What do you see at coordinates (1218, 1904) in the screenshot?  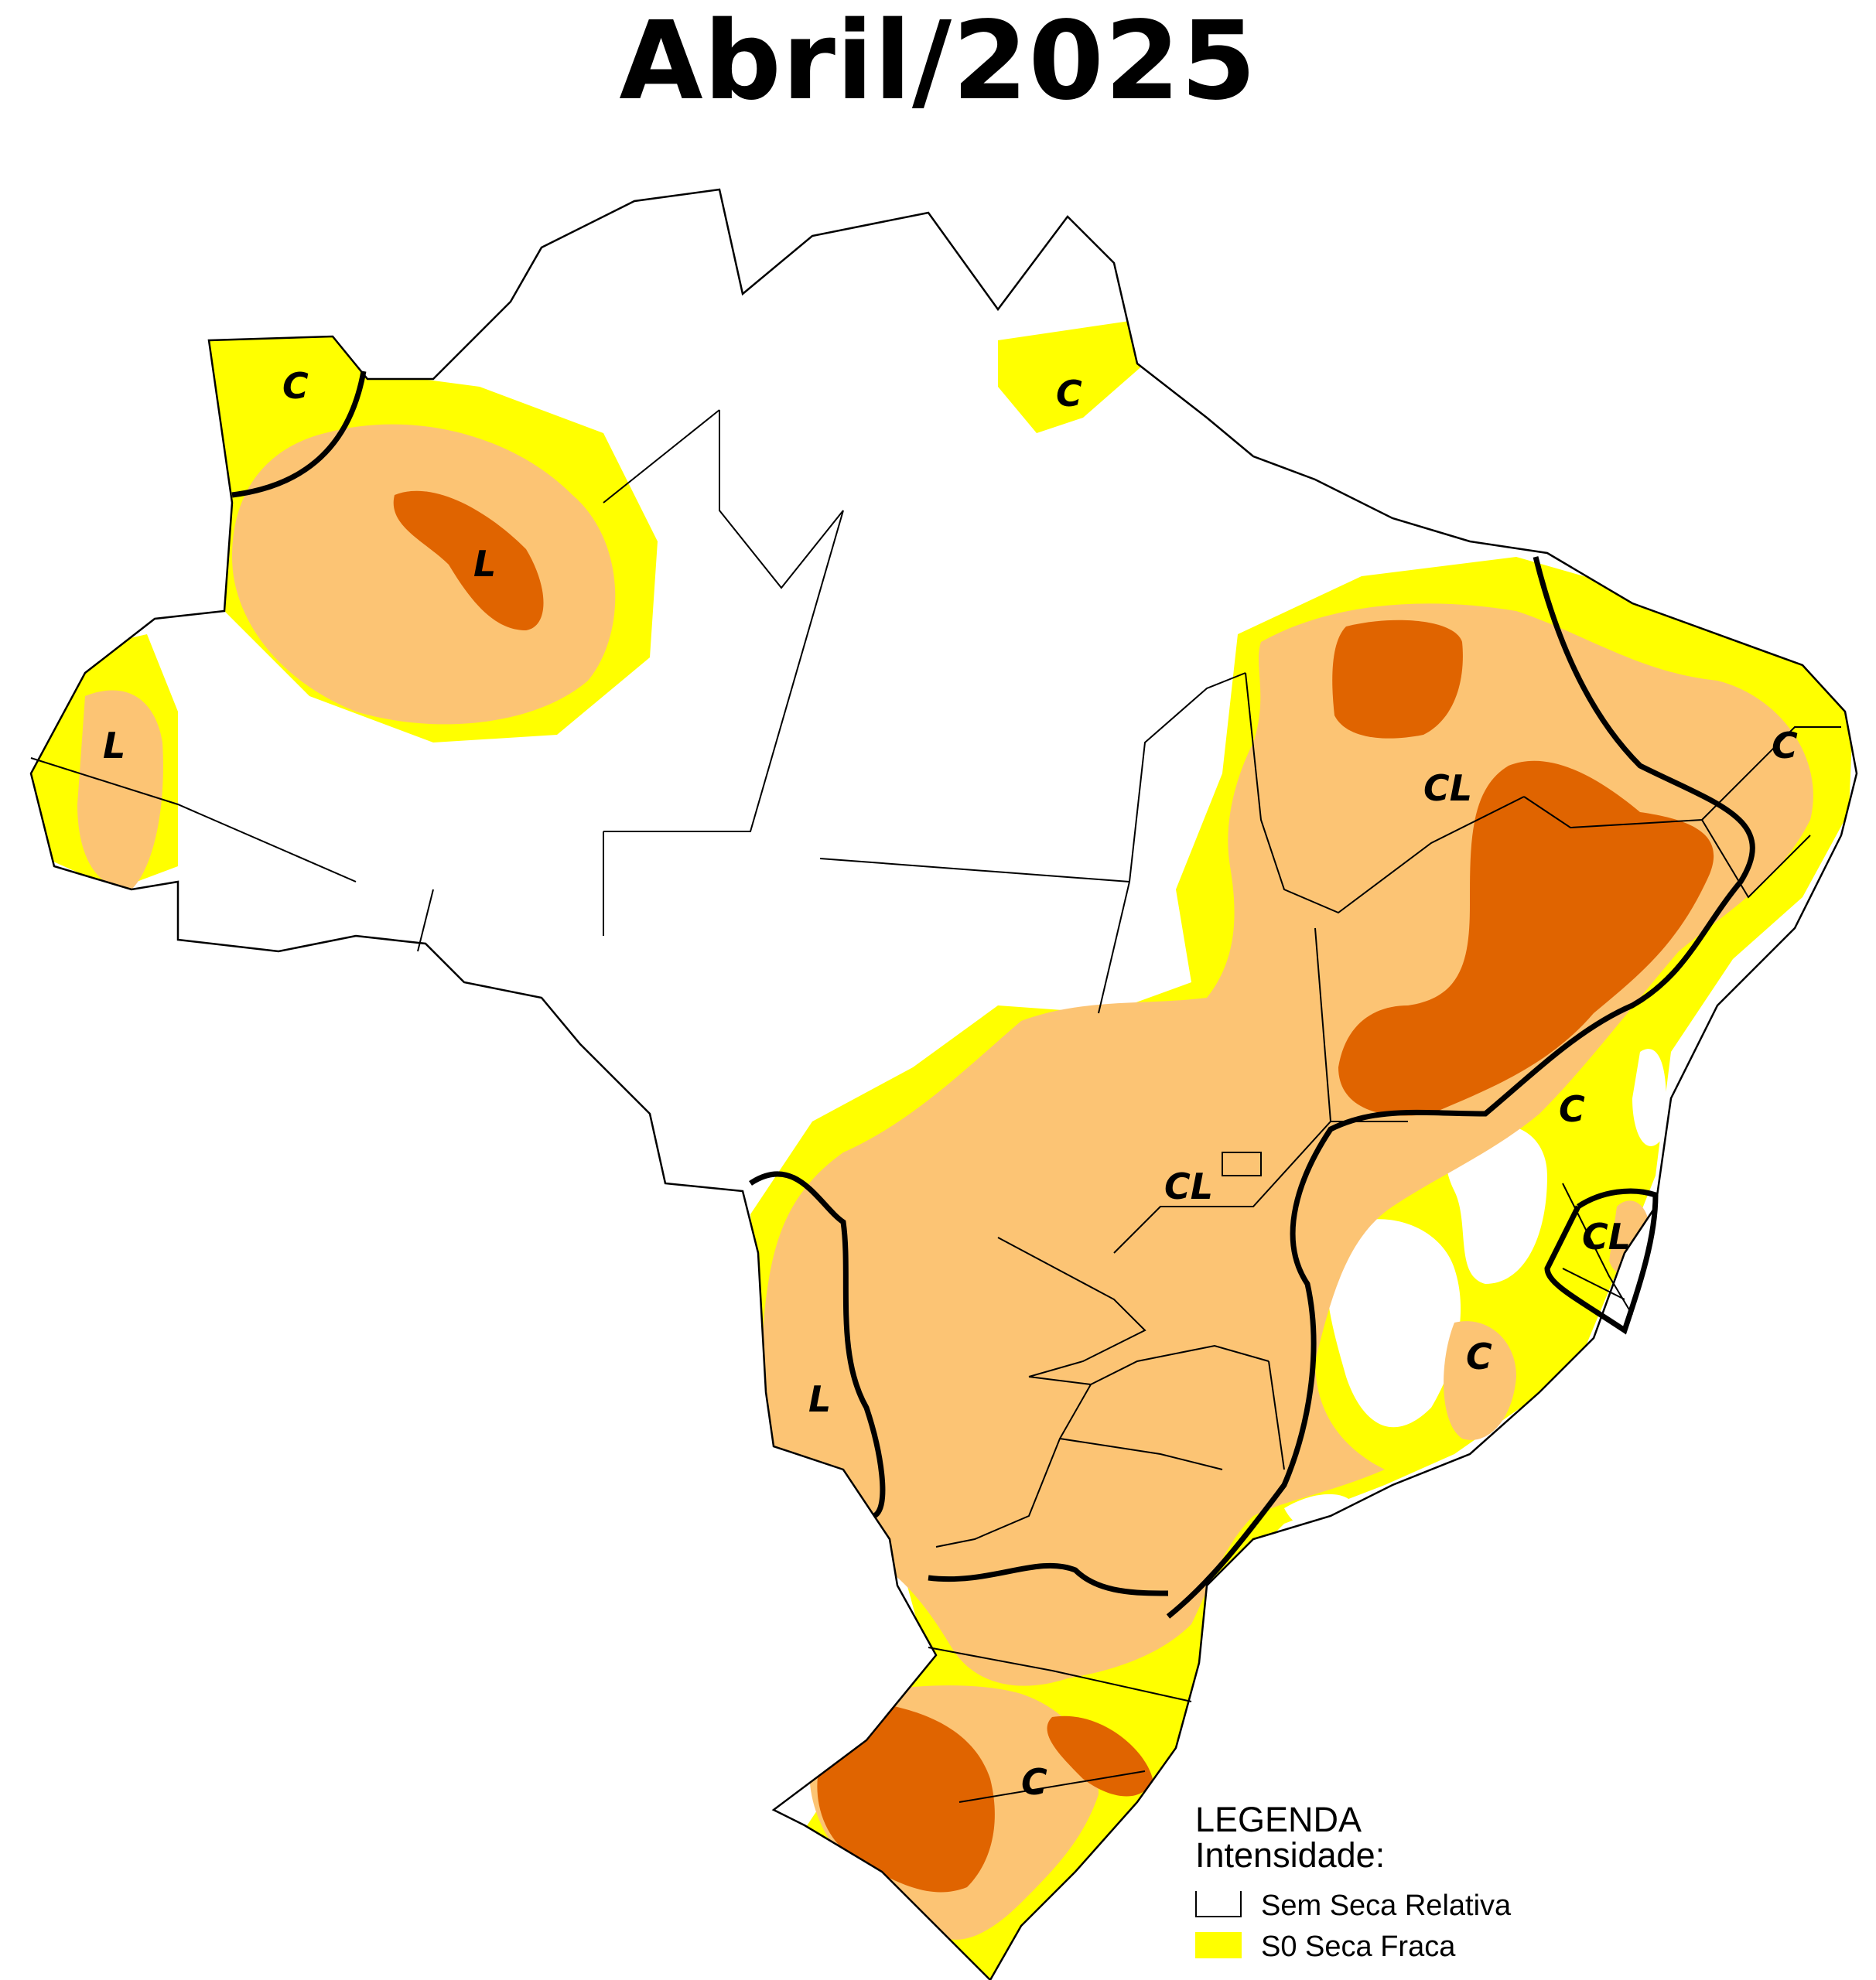 I see `legend-swatch-none` at bounding box center [1218, 1904].